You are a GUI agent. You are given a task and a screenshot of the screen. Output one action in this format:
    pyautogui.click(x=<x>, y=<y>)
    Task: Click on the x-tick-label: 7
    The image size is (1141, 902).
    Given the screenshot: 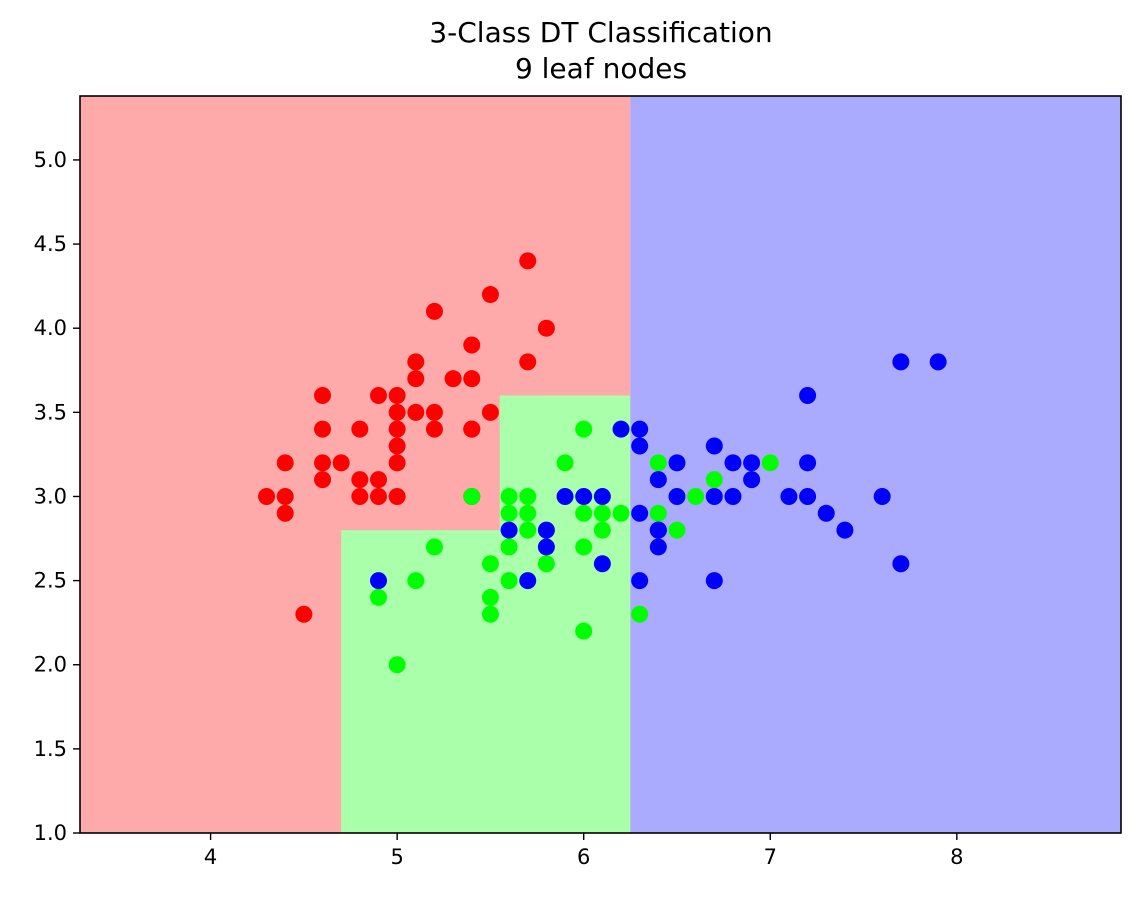 What is the action you would take?
    pyautogui.click(x=770, y=857)
    